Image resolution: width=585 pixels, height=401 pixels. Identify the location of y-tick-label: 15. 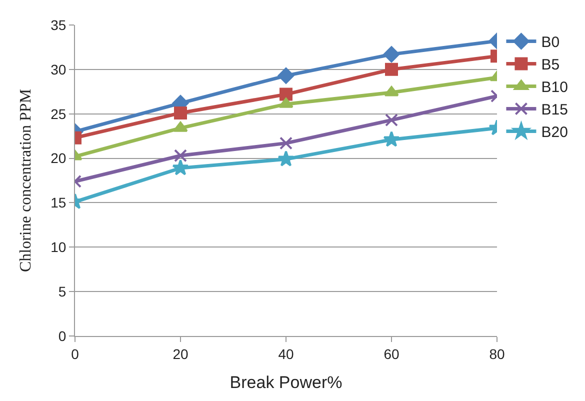
(58, 202).